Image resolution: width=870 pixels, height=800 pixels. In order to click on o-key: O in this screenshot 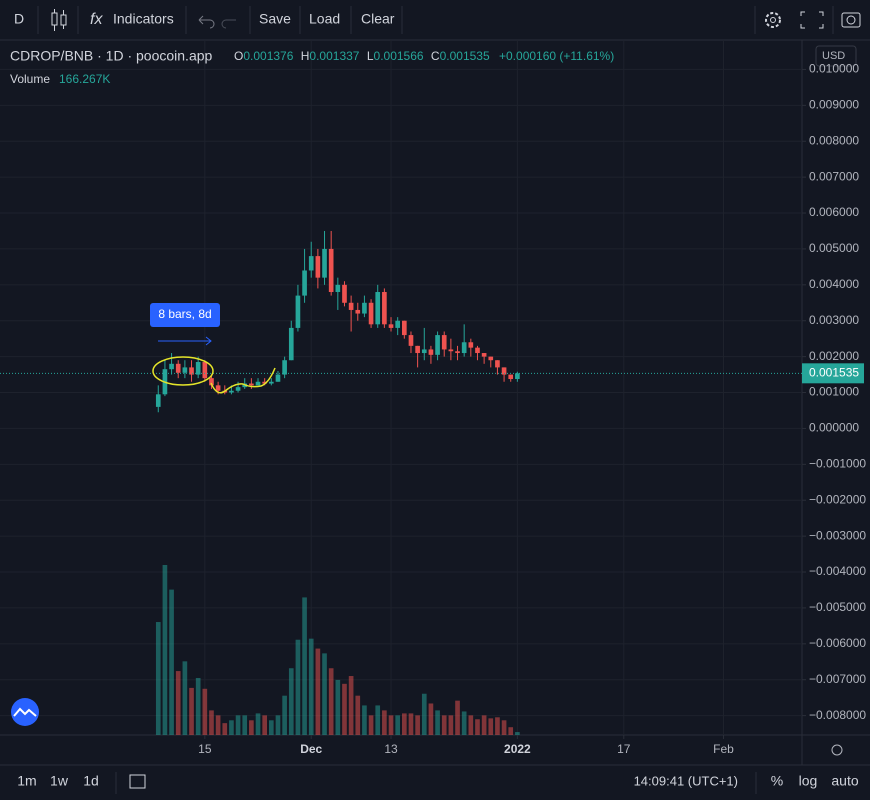, I will do `click(238, 56)`.